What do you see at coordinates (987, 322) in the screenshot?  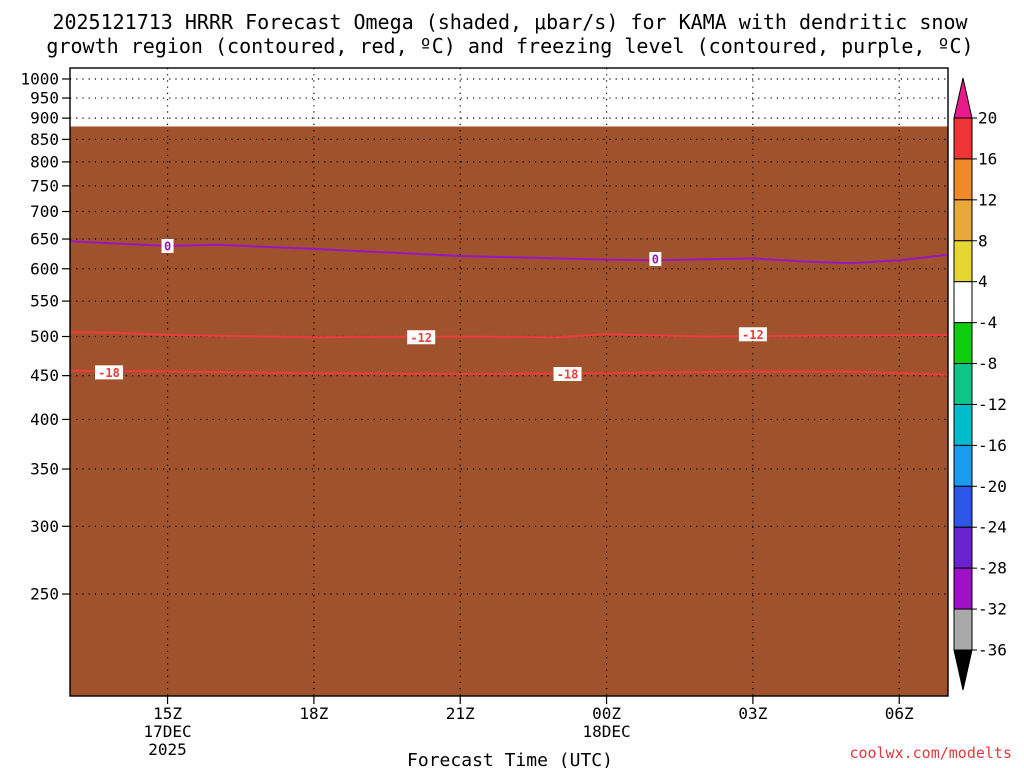 I see `colorbar-label--4: -4` at bounding box center [987, 322].